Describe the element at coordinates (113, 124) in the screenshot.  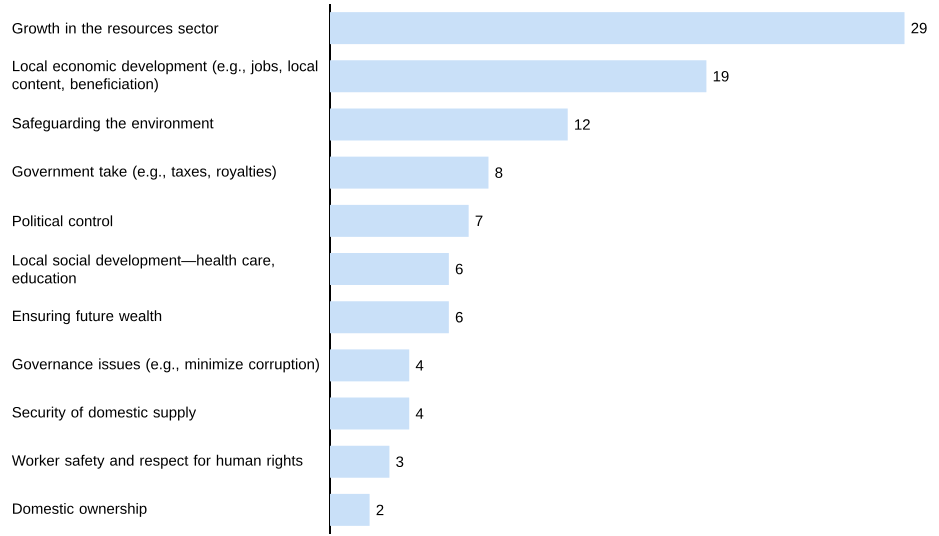
I see `y-tick-label: Safeguarding the environment` at that location.